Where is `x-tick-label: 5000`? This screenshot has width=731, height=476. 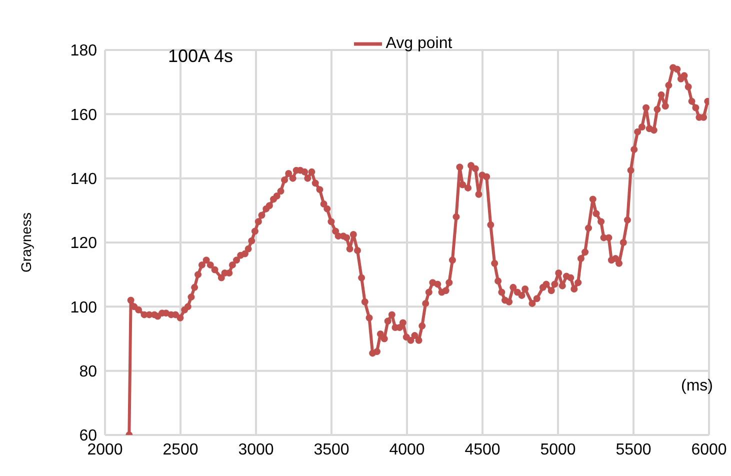 x-tick-label: 5000 is located at coordinates (558, 449).